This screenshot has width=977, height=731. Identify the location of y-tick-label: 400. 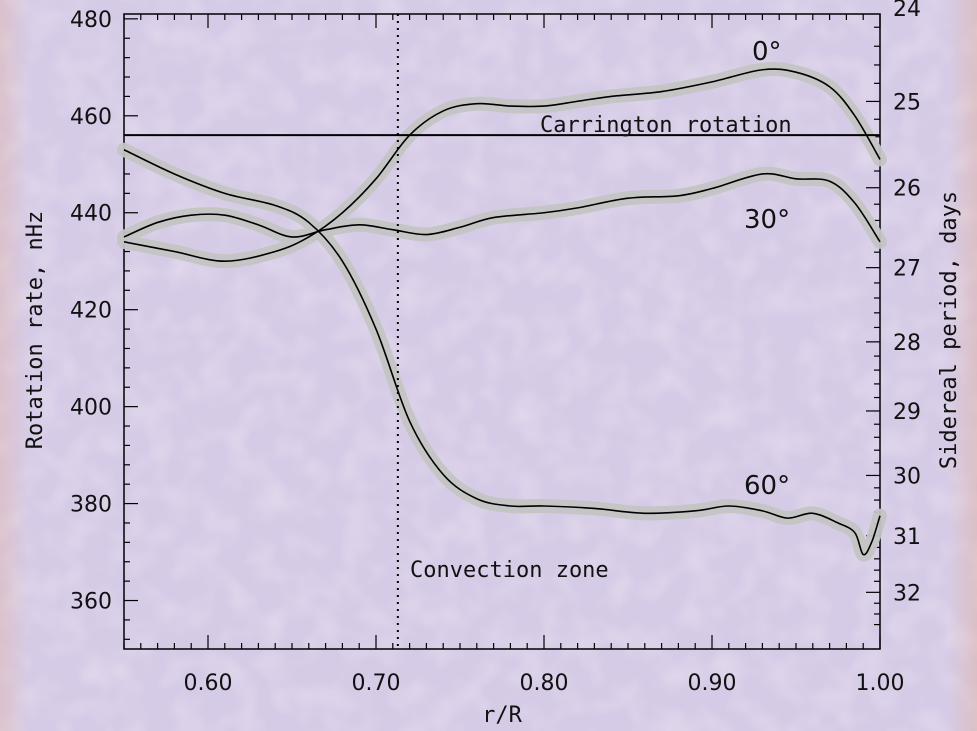
(91, 408).